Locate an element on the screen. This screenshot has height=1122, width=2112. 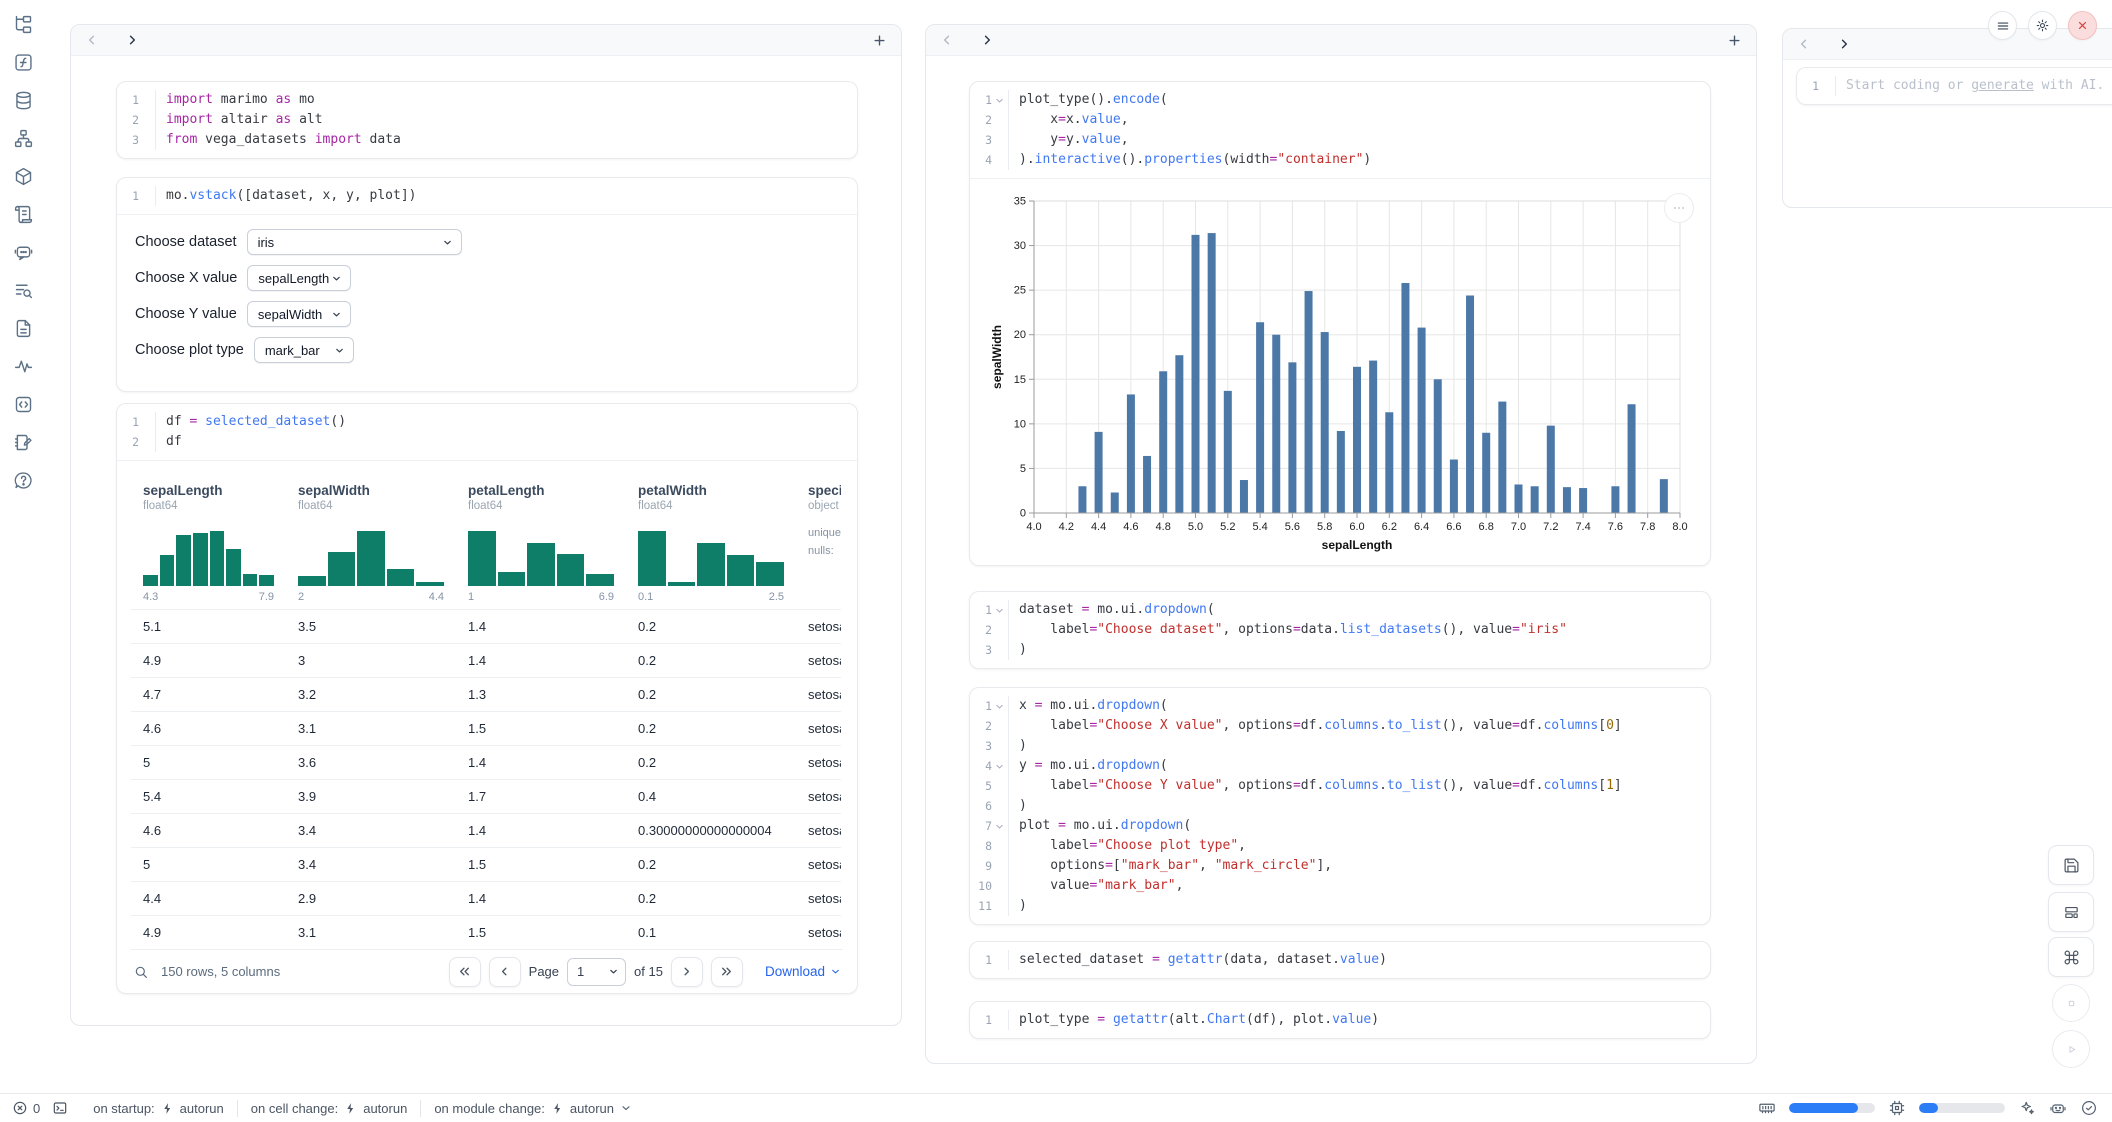
sidebar-dependency-graph-button is located at coordinates (23, 138).